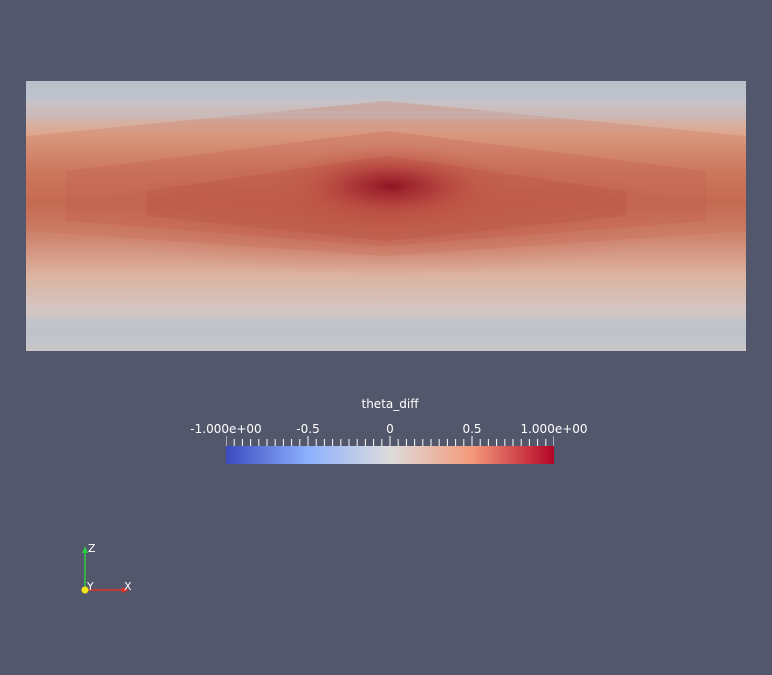 The height and width of the screenshot is (675, 772). What do you see at coordinates (390, 441) in the screenshot?
I see `colorbar-ticks` at bounding box center [390, 441].